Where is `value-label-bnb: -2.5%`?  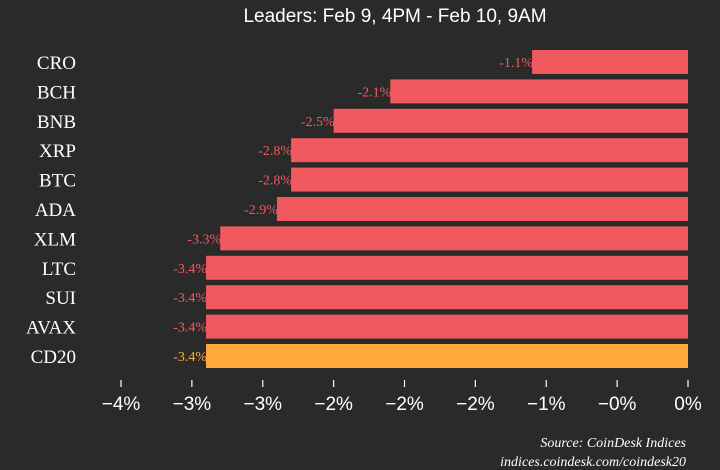
value-label-bnb: -2.5% is located at coordinates (318, 122).